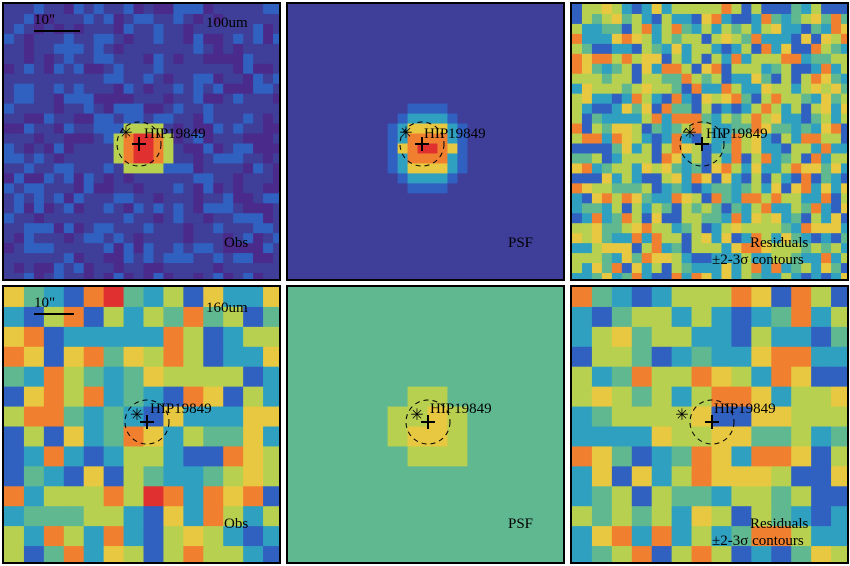 The image size is (850, 566). I want to click on band-label: 100um, so click(227, 23).